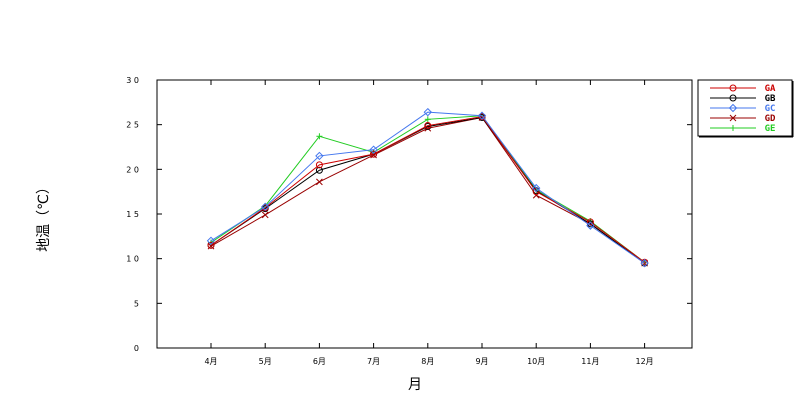 The image size is (795, 403). Describe the element at coordinates (770, 129) in the screenshot. I see `legend-label: GE` at that location.